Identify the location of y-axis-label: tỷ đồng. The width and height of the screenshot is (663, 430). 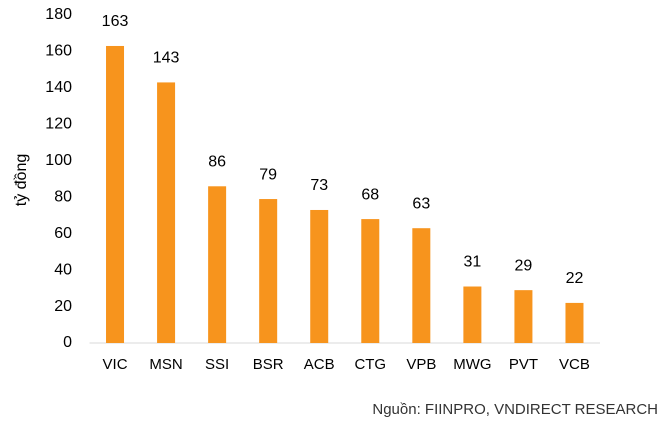
(21, 180).